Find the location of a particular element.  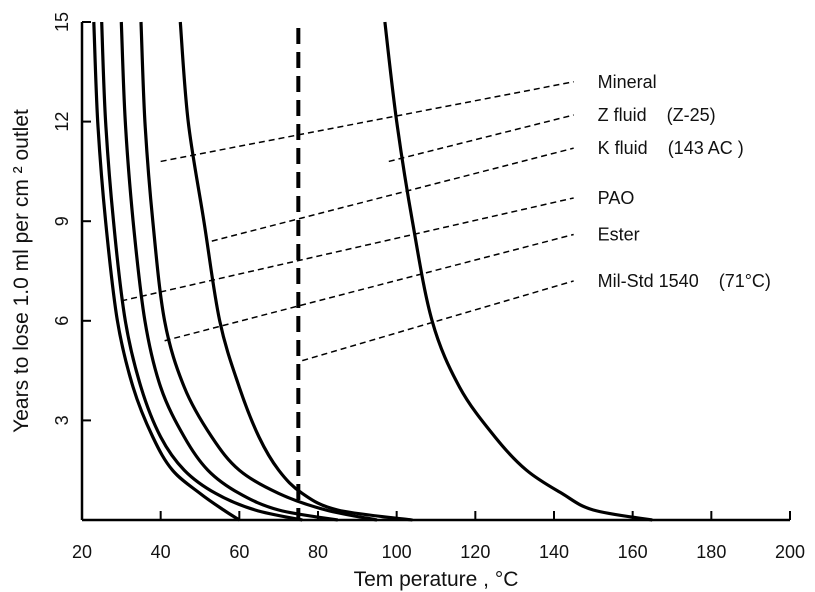

y-tick-label: 12 is located at coordinates (62, 122).